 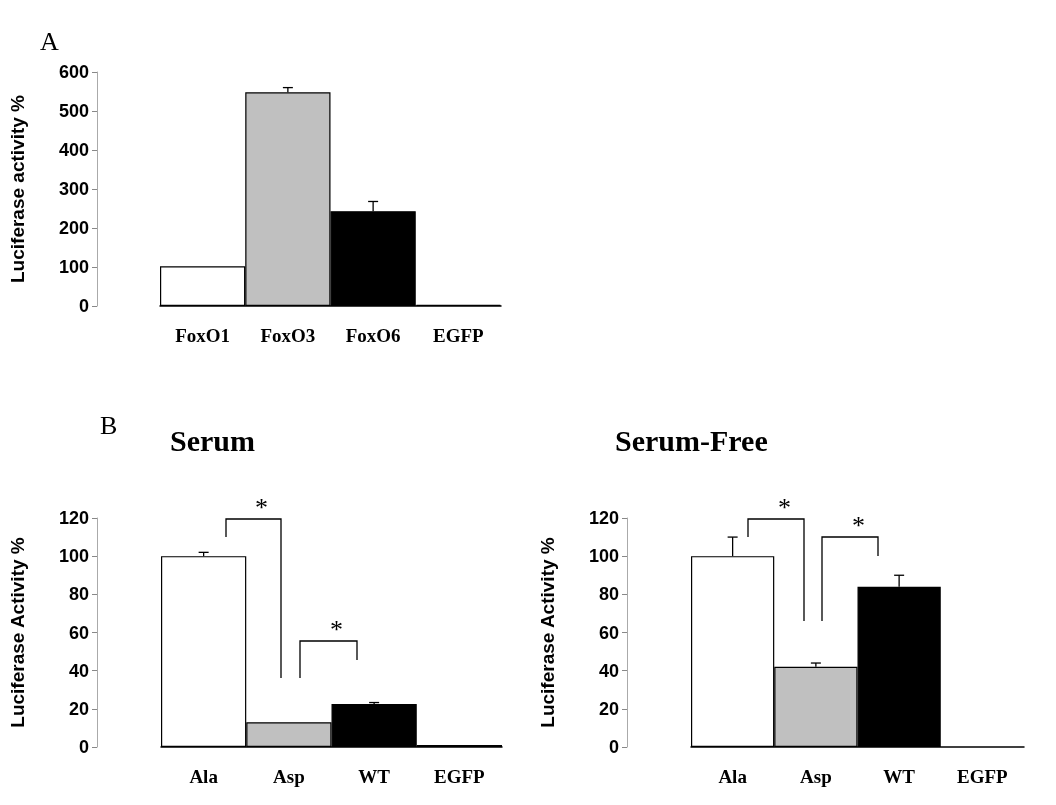 What do you see at coordinates (17, 188) in the screenshot?
I see `y-axis-title: Luciferase activity %` at bounding box center [17, 188].